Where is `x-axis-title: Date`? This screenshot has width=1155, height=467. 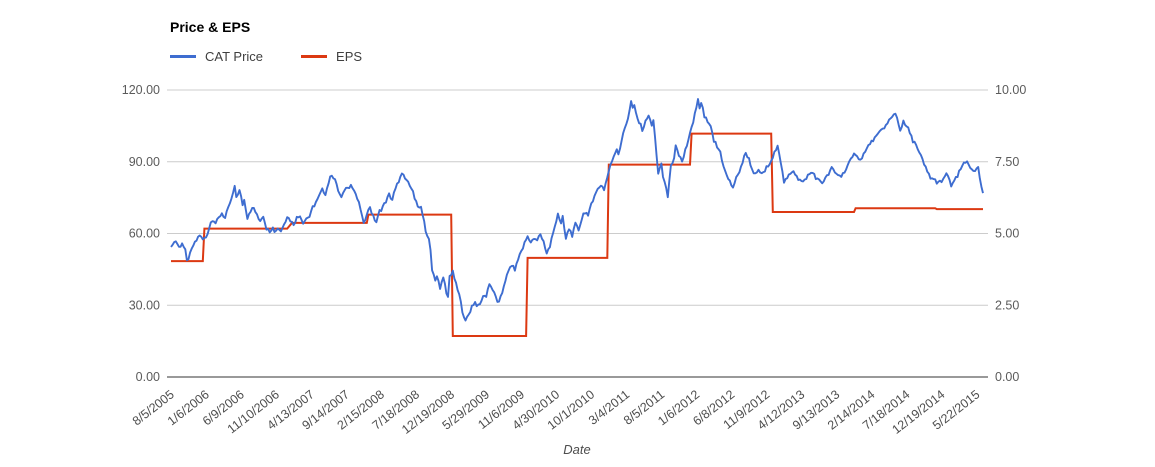
x-axis-title: Date is located at coordinates (577, 449).